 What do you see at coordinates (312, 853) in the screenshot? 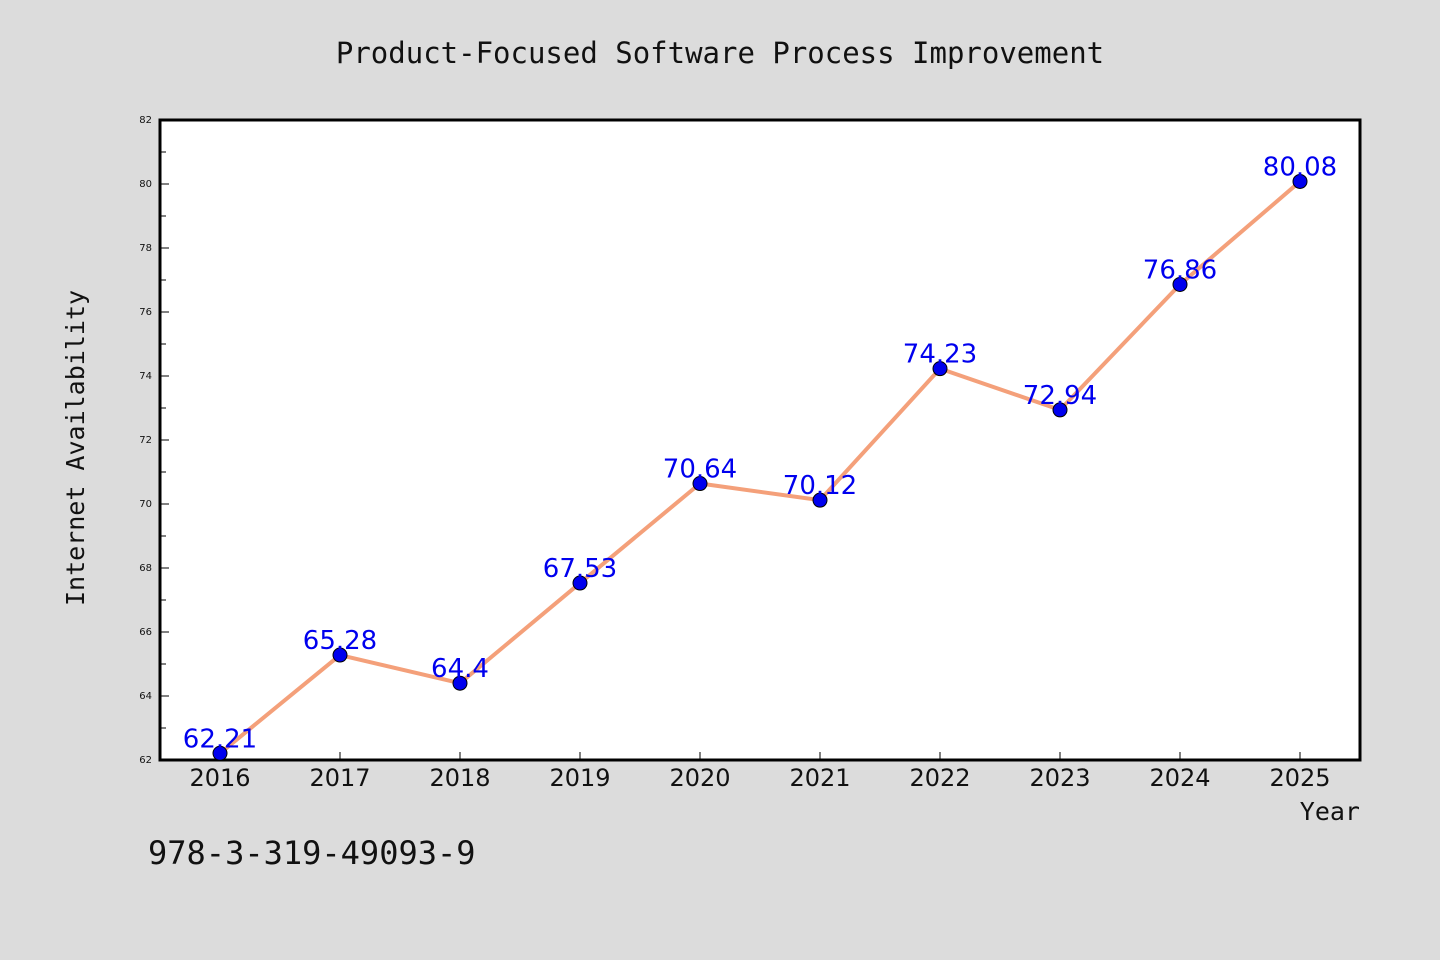
I see `footnote-text: 978-3-319-49093-9` at bounding box center [312, 853].